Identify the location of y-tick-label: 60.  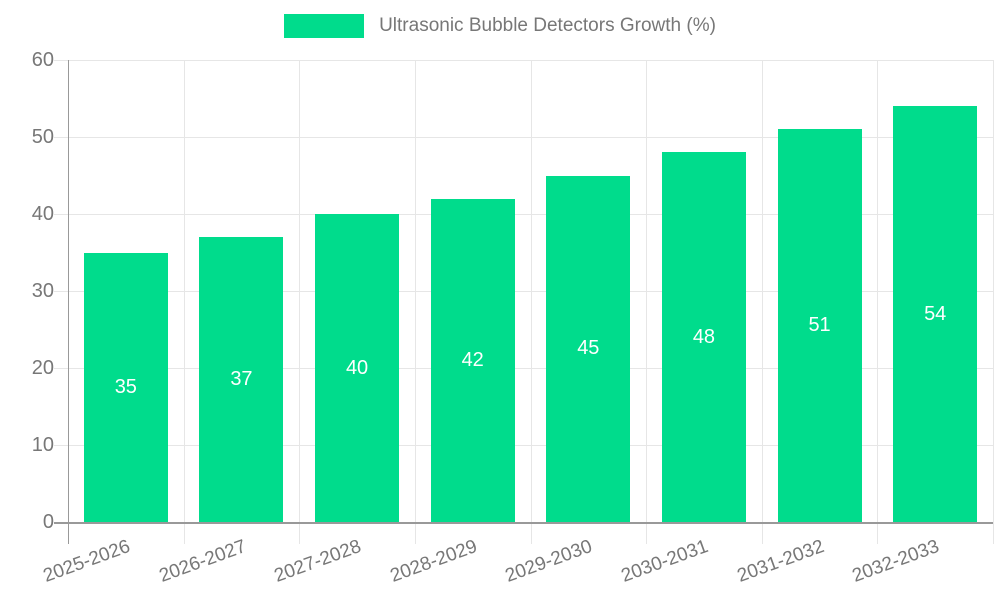
(42, 60).